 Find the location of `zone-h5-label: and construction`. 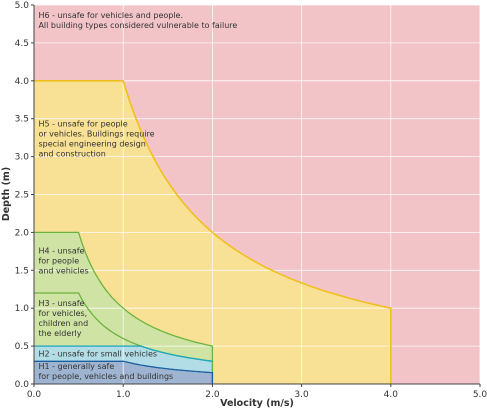

zone-h5-label: and construction is located at coordinates (71, 153).